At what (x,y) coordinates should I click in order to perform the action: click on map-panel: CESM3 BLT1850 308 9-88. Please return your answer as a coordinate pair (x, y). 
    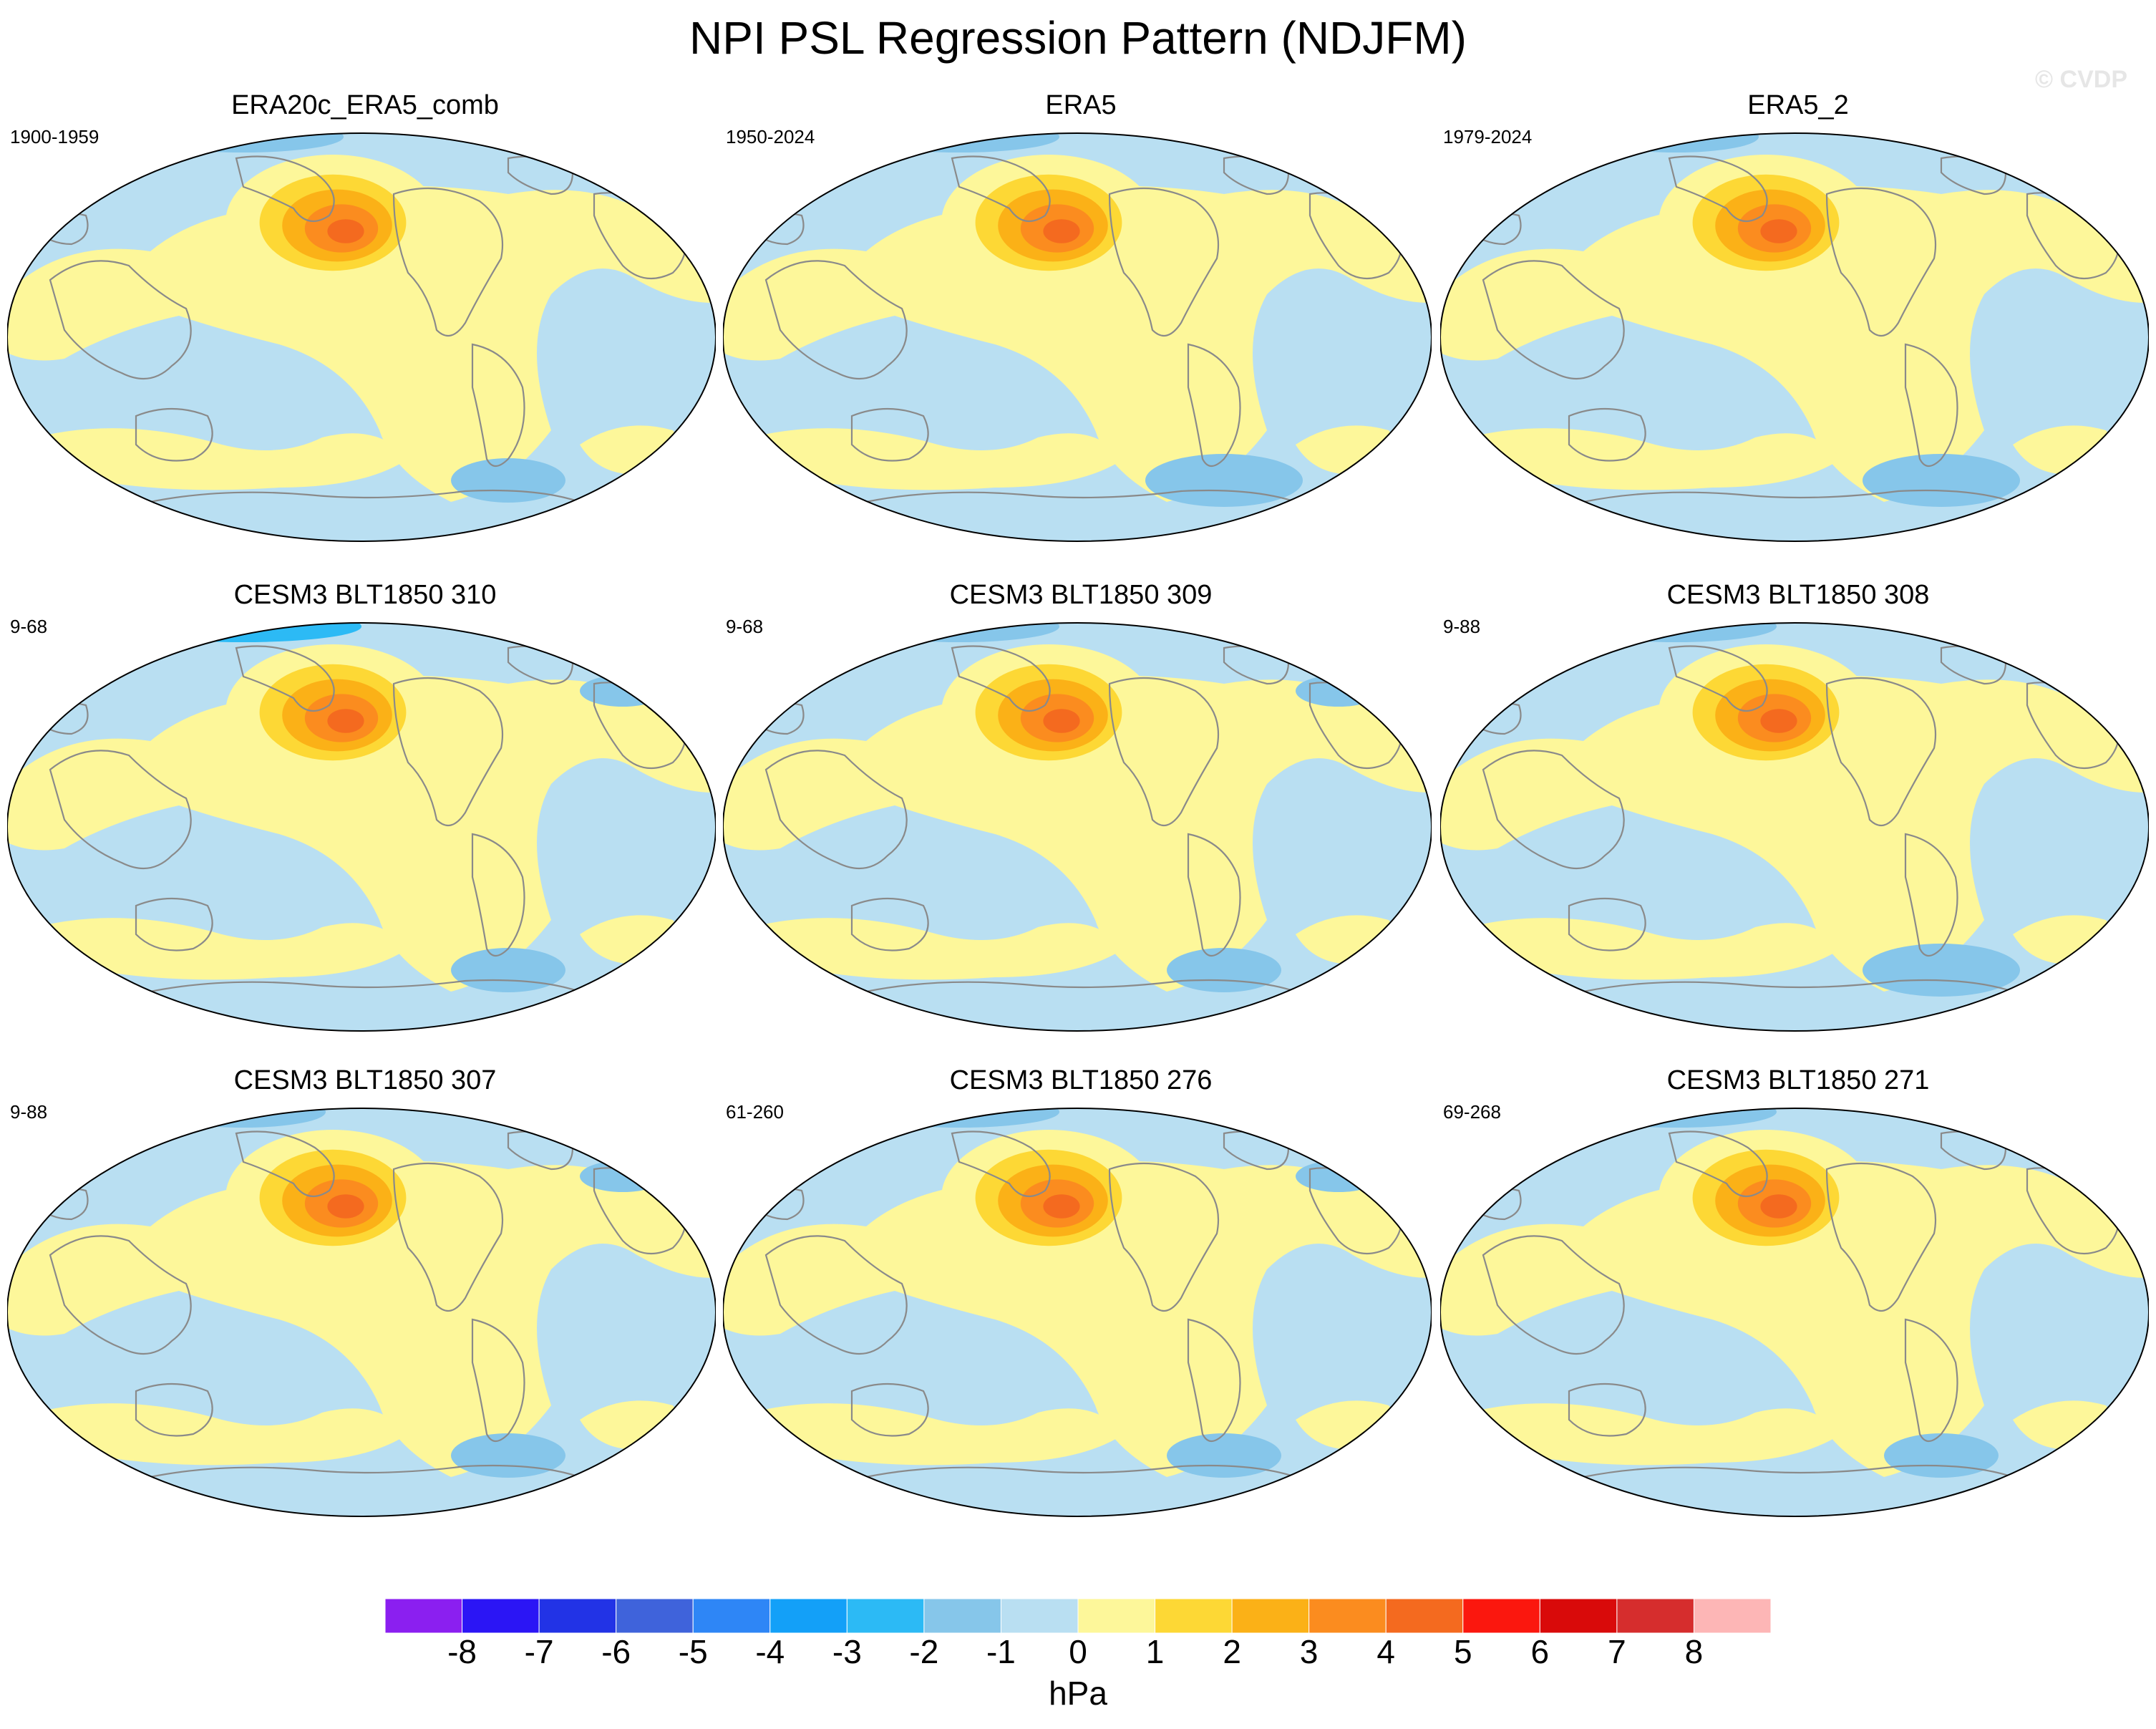
    Looking at the image, I should click on (1798, 827).